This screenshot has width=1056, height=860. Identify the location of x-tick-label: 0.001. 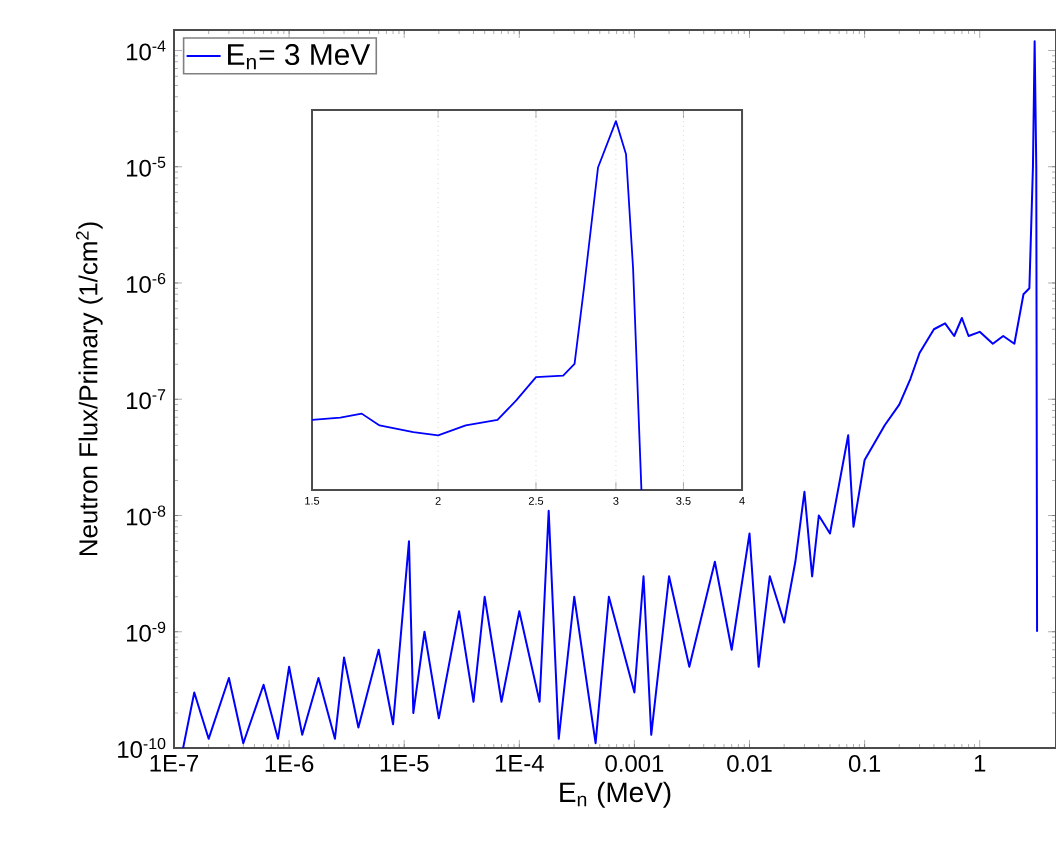
(634, 763).